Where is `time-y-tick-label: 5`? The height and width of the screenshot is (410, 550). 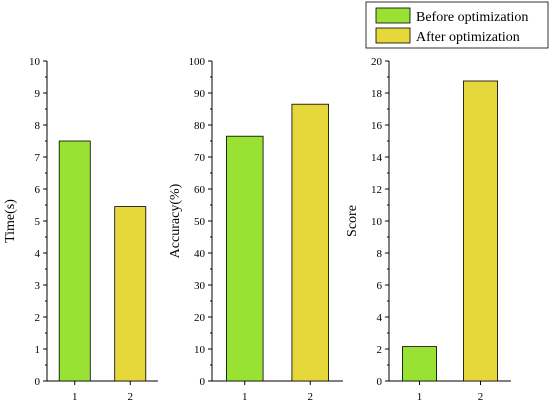 time-y-tick-label: 5 is located at coordinates (38, 222).